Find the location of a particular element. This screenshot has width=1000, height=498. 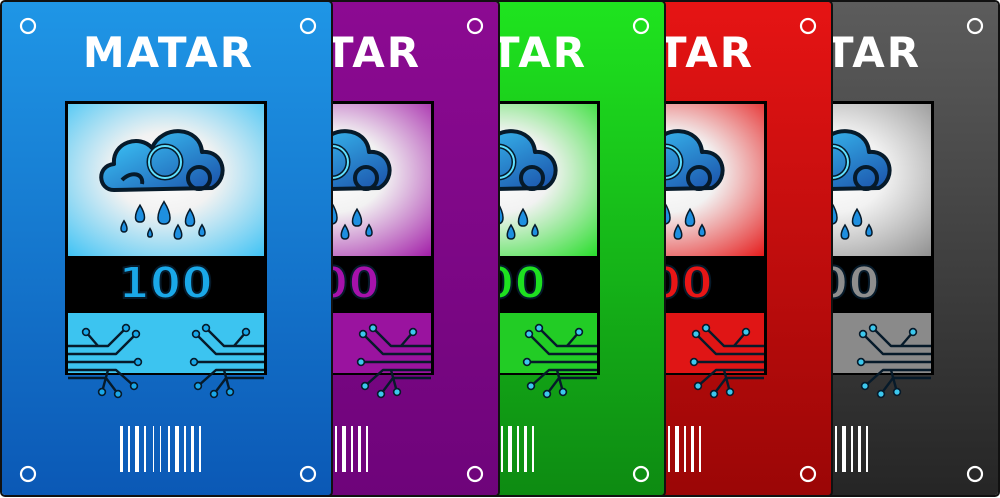

cloud-swirl-icon is located at coordinates (162, 160).